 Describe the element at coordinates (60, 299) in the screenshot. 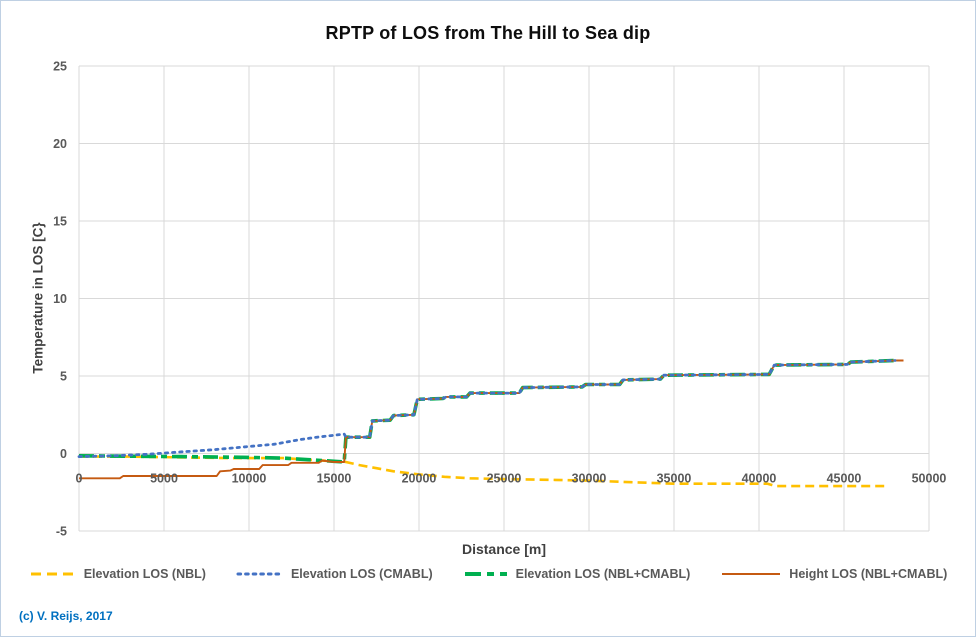

I see `svg-text: 10` at that location.